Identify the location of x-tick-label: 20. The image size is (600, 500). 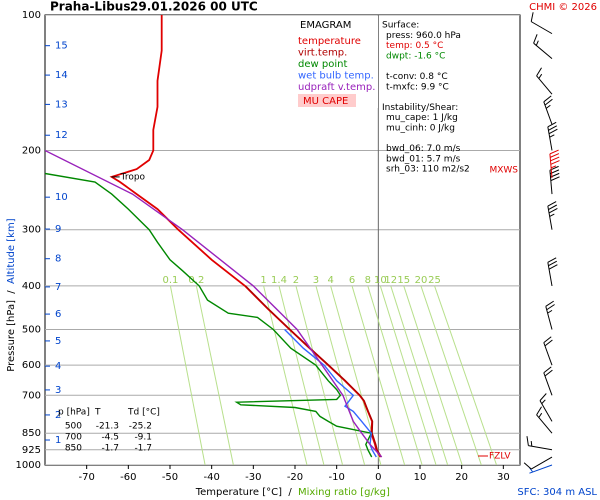
(461, 477).